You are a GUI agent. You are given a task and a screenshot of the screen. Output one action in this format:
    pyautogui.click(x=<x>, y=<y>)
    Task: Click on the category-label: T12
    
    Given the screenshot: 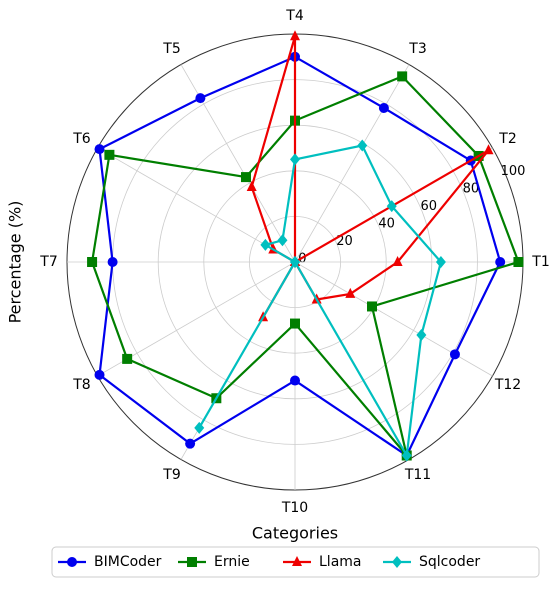 What is the action you would take?
    pyautogui.click(x=507, y=385)
    